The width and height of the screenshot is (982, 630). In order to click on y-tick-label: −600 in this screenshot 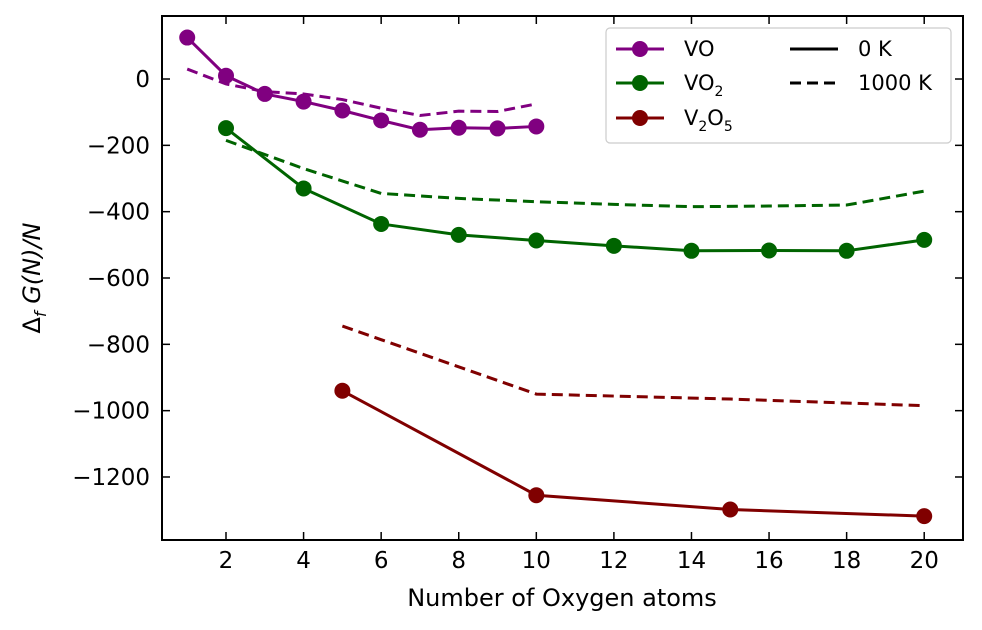, I will do `click(118, 279)`.